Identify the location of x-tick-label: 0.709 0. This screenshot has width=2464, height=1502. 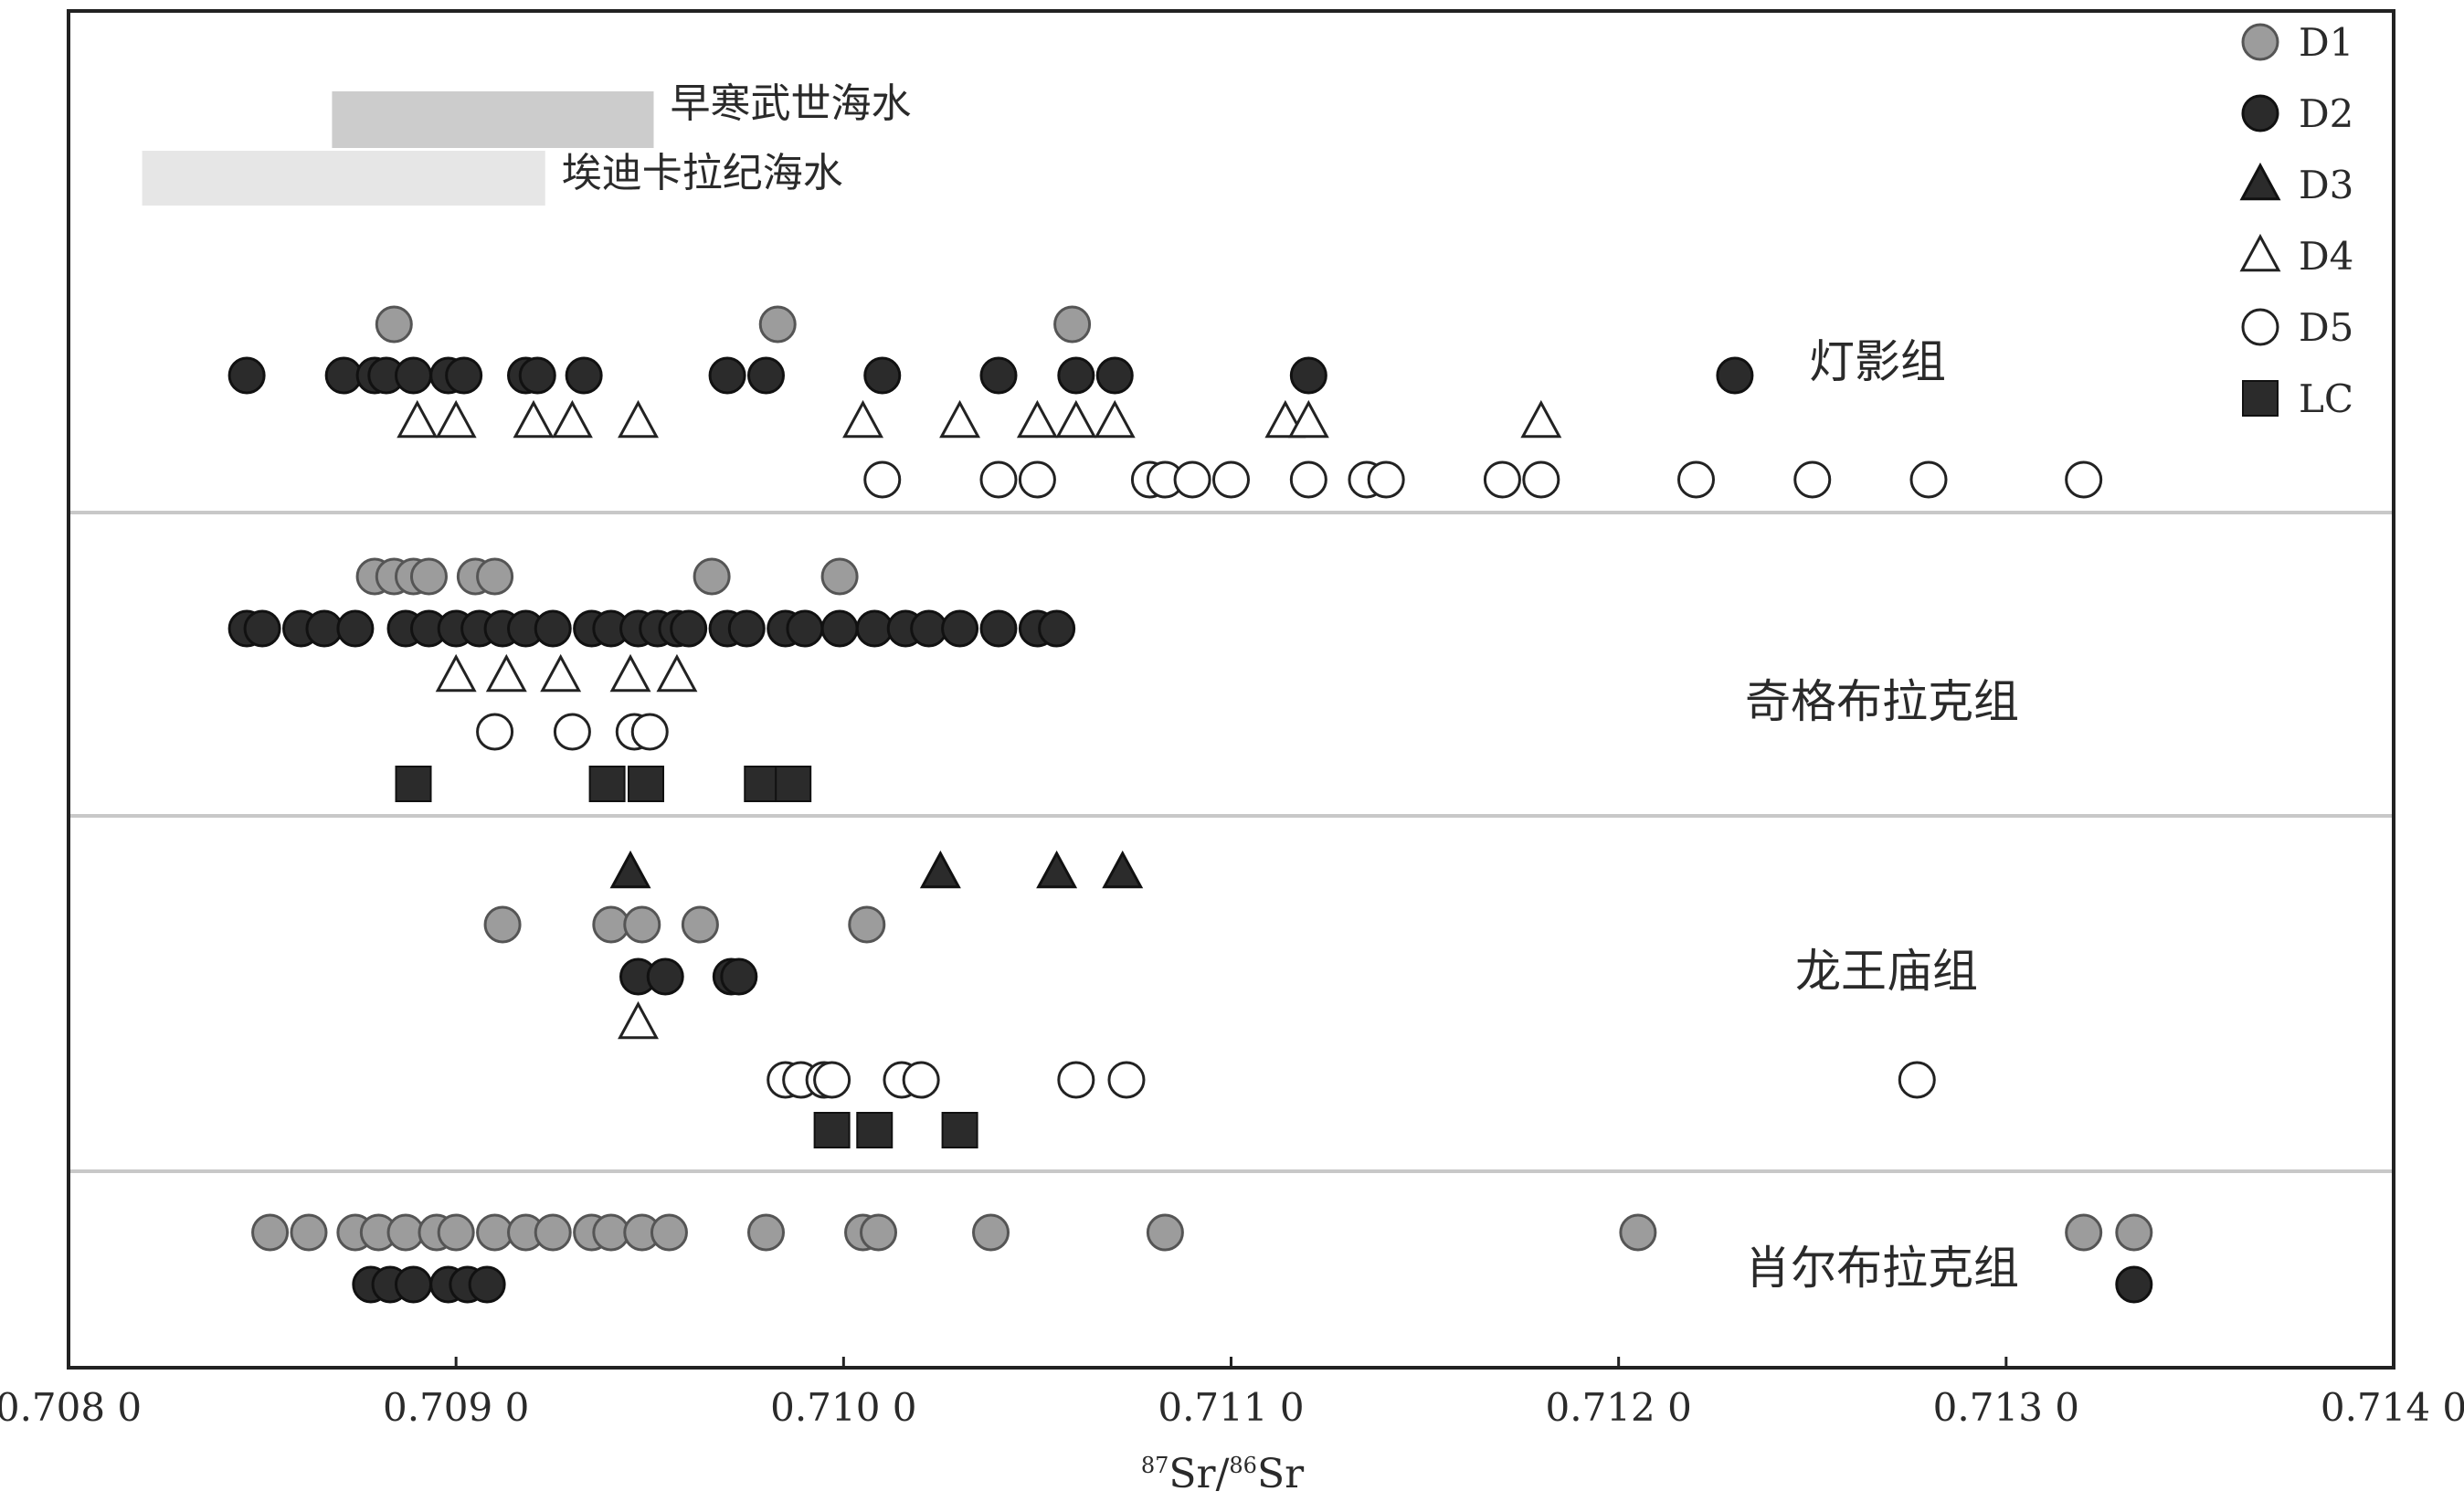
(456, 1408).